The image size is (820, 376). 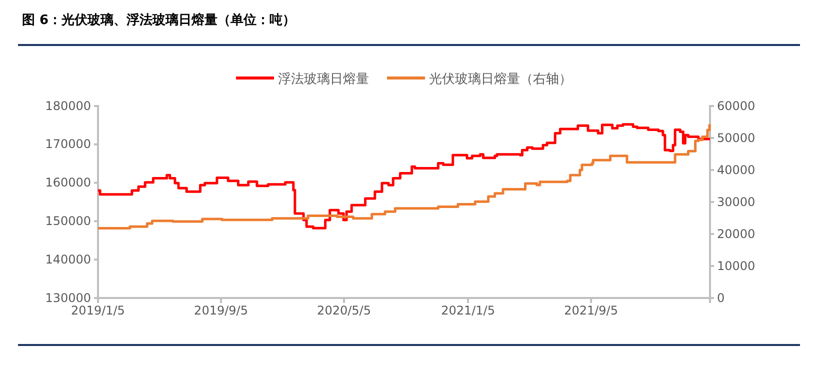 What do you see at coordinates (736, 201) in the screenshot?
I see `y2-tick-label: 30000` at bounding box center [736, 201].